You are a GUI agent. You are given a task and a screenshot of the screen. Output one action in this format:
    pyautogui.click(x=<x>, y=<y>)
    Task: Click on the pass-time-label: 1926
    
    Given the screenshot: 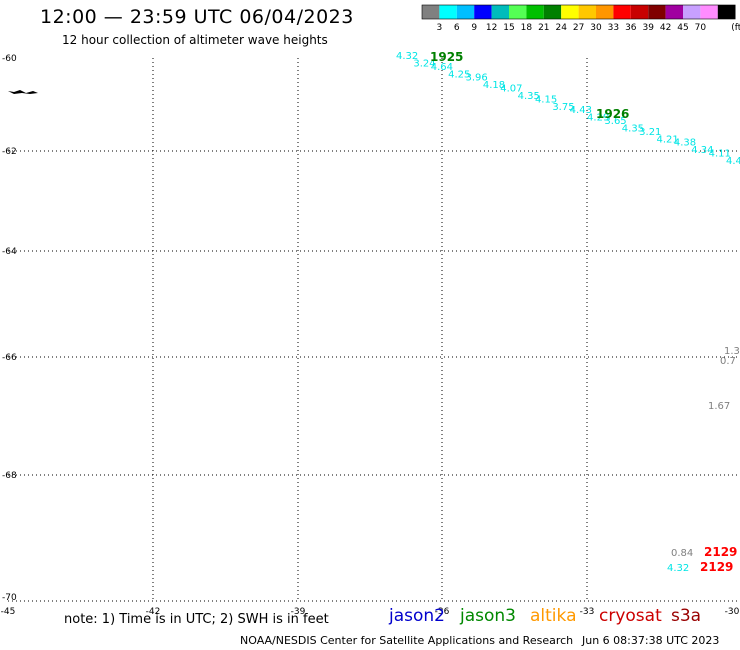 What is the action you would take?
    pyautogui.click(x=612, y=114)
    